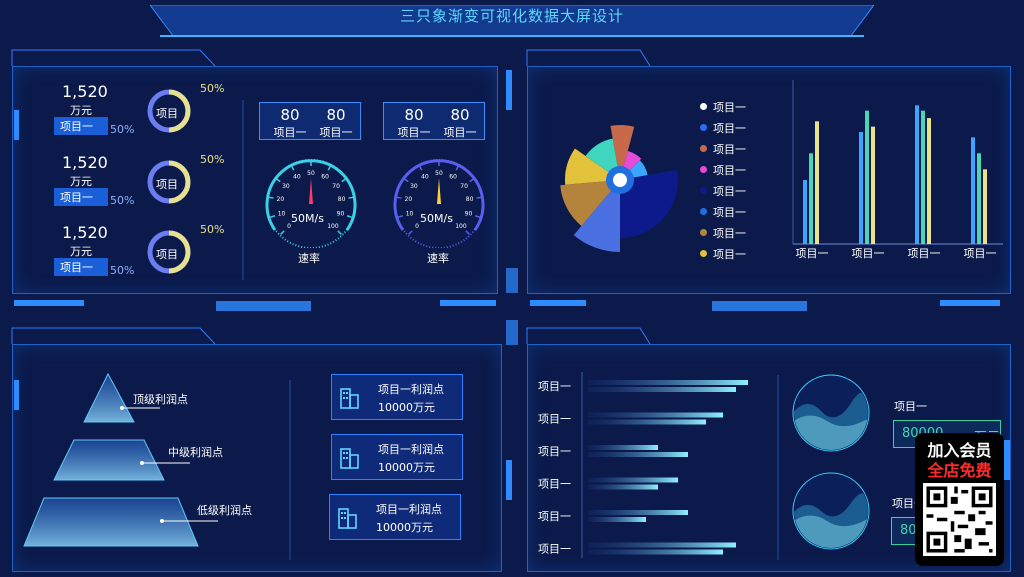 This screenshot has height=577, width=1024. What do you see at coordinates (434, 121) in the screenshot?
I see `gauge-stat-box: 80 项目一 80 项目一` at bounding box center [434, 121].